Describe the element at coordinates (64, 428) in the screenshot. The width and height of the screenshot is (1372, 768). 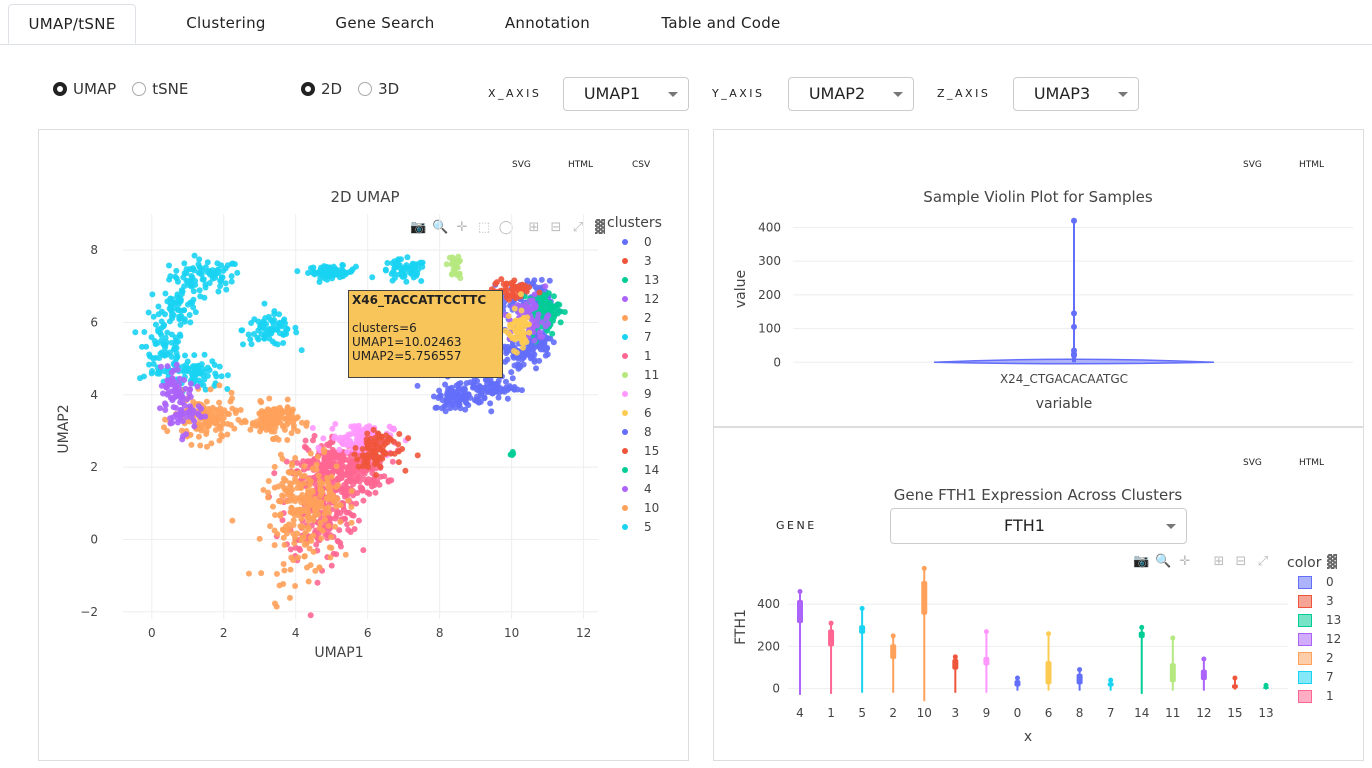
I see `umap-y-axis-title: UMAP2` at that location.